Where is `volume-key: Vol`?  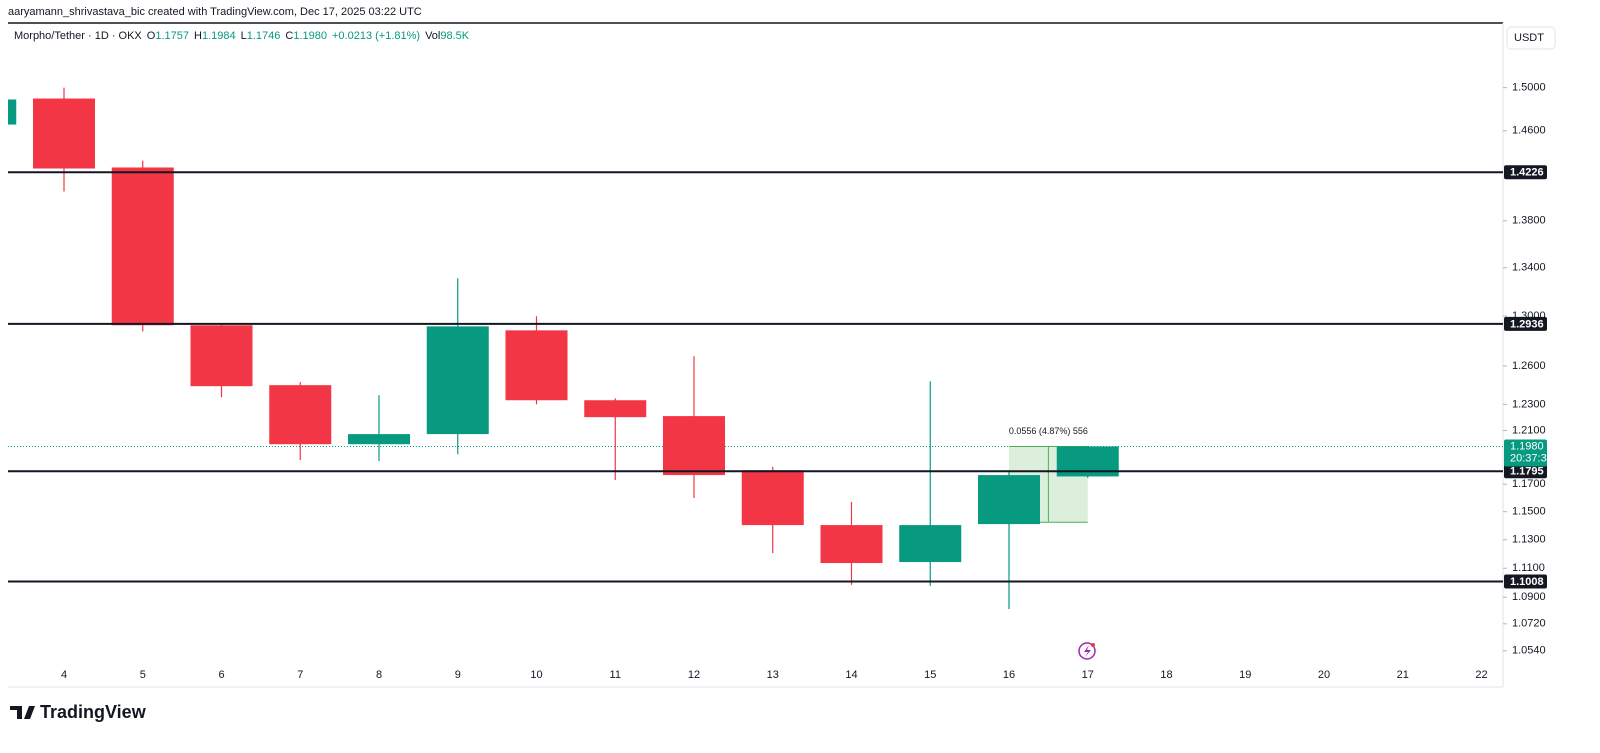 volume-key: Vol is located at coordinates (432, 36).